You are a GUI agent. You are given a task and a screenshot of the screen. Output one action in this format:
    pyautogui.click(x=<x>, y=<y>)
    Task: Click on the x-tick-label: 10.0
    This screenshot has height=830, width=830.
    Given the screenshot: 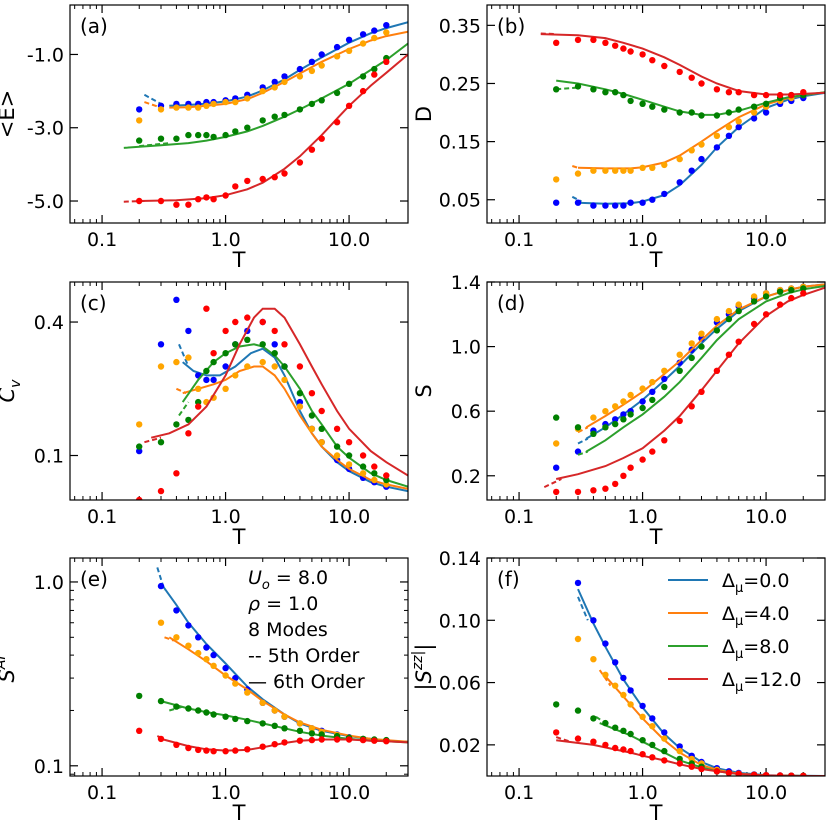 What is the action you would take?
    pyautogui.click(x=349, y=240)
    